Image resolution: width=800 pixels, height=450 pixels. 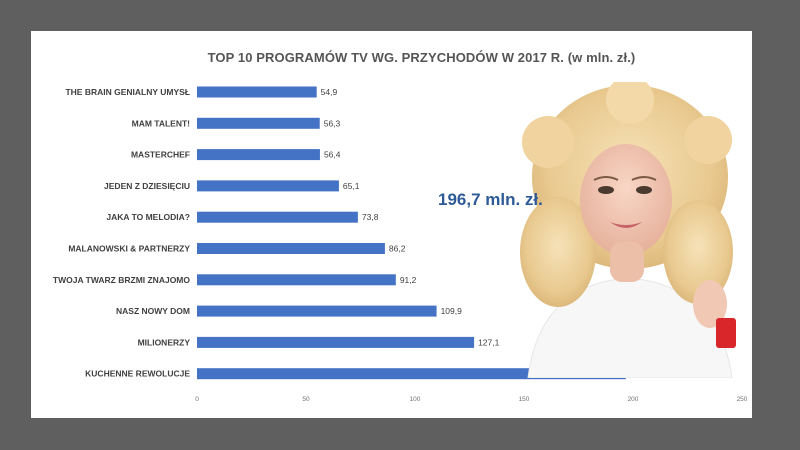 I want to click on category-label: KUCHENNE REWOLUCJE, so click(x=137, y=374).